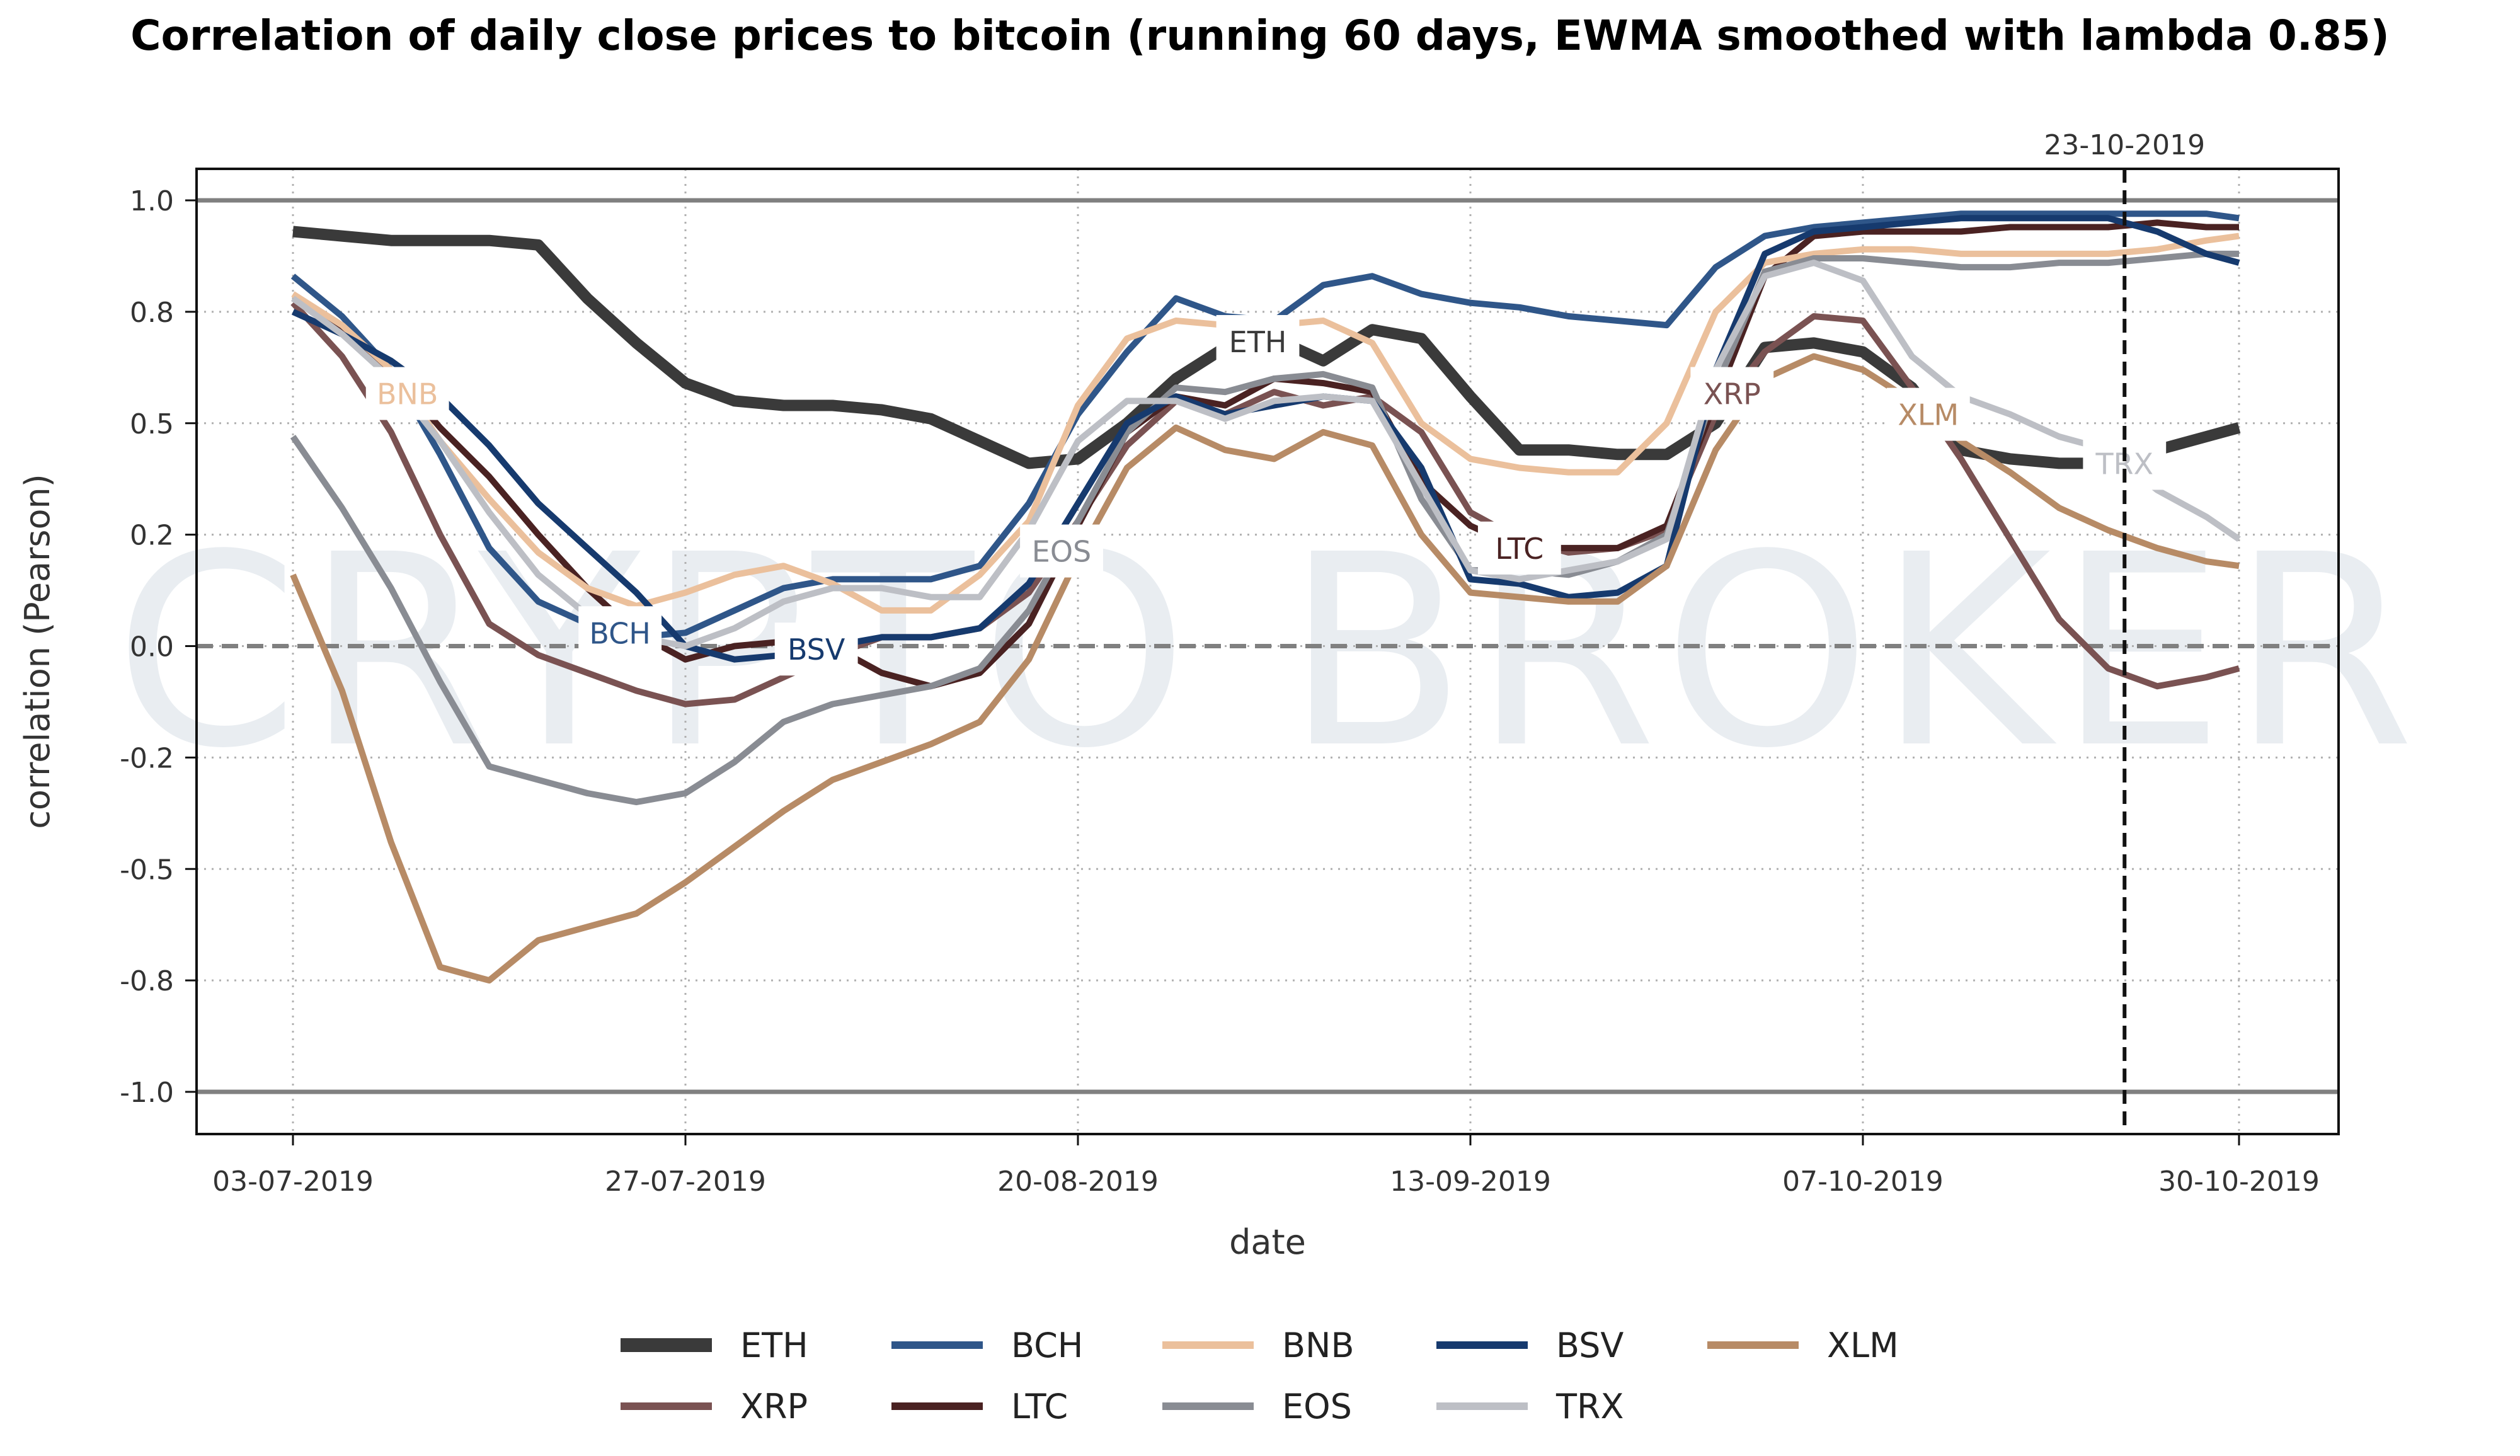 The image size is (2520, 1456). Describe the element at coordinates (147, 870) in the screenshot. I see `y-tick-label: -0.5` at that location.